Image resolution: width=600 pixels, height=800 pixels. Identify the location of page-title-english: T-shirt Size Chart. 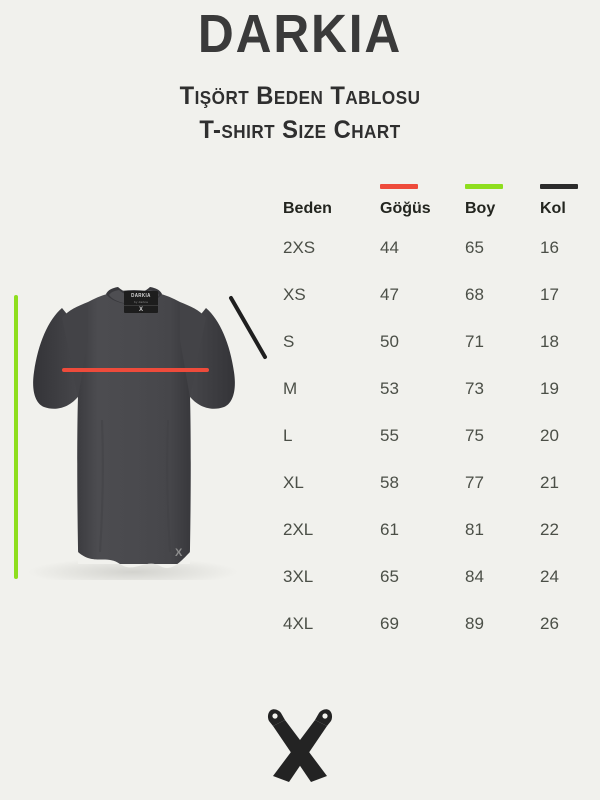
(300, 130).